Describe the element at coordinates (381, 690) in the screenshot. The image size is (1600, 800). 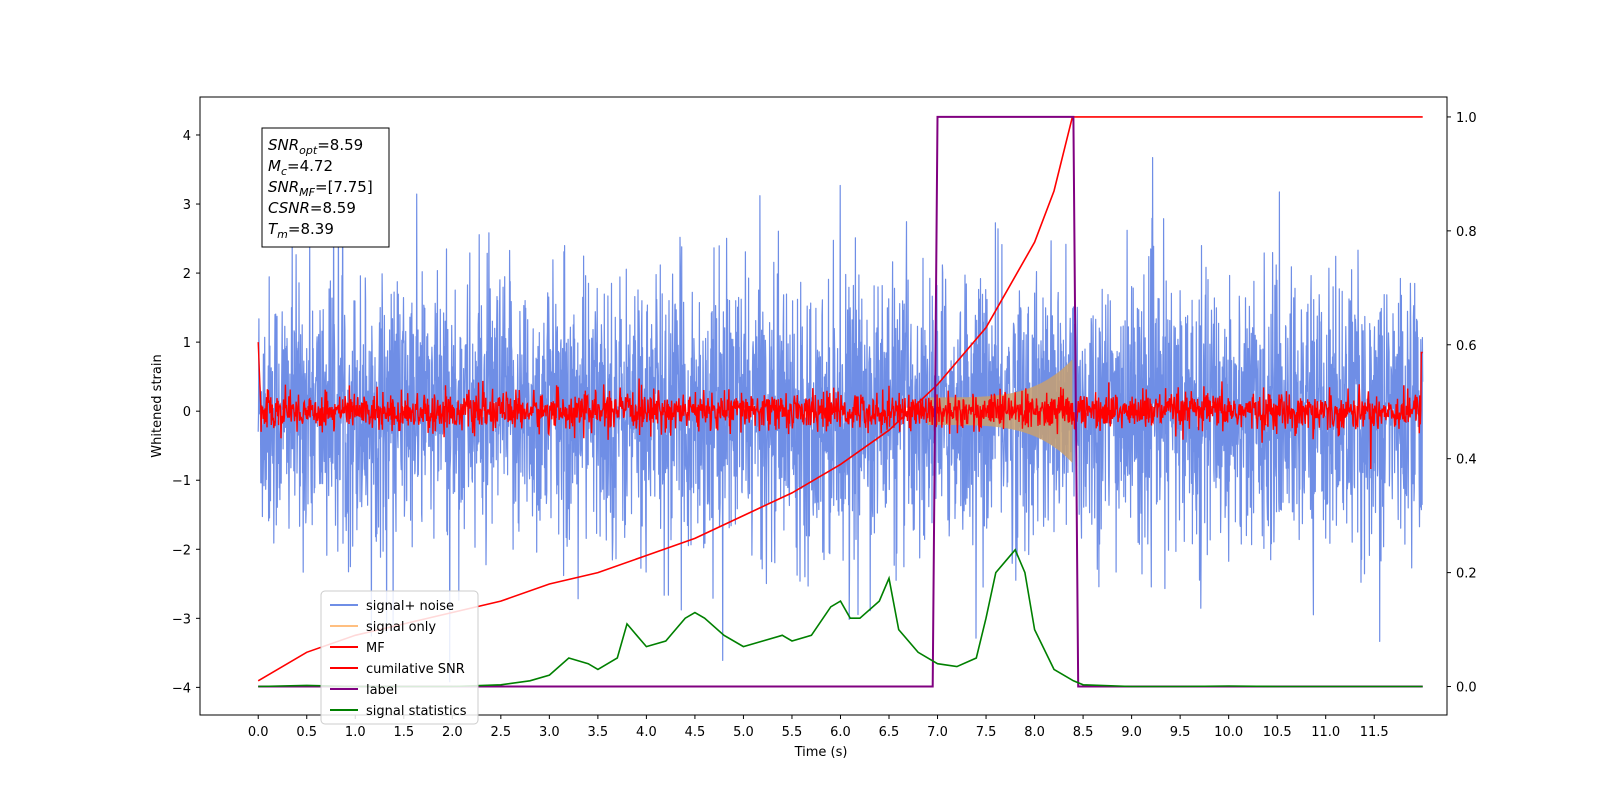
I see `legend-label: label` at that location.